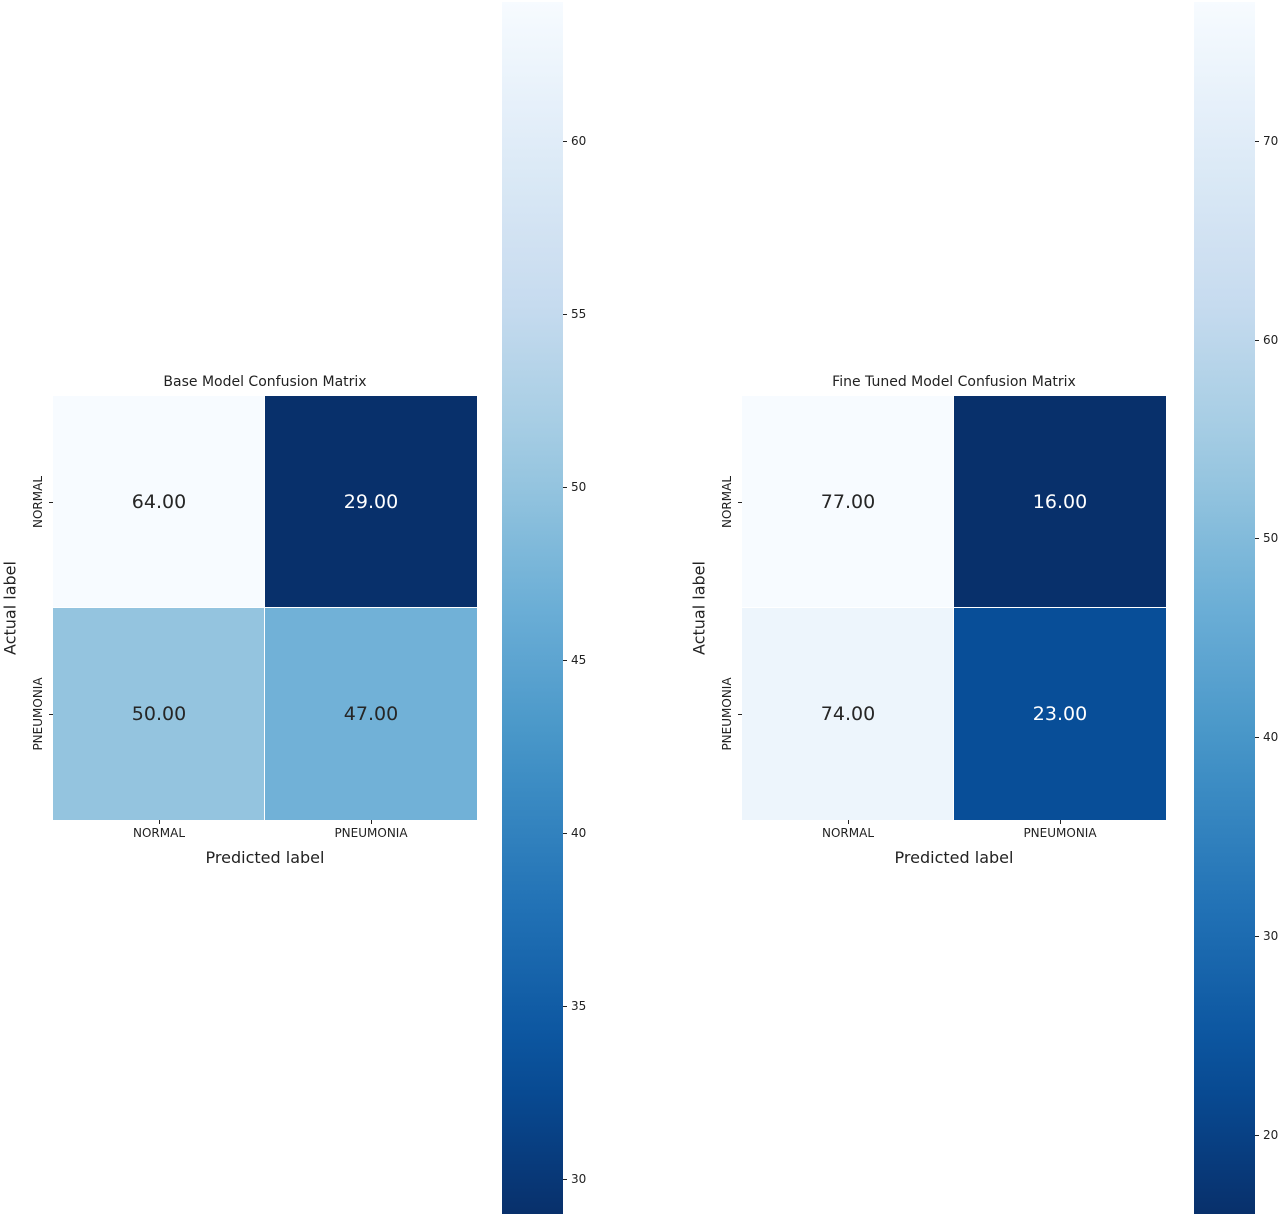 This screenshot has width=1280, height=1218. Describe the element at coordinates (1271, 1134) in the screenshot. I see `colorbar-tick-label: 20` at that location.